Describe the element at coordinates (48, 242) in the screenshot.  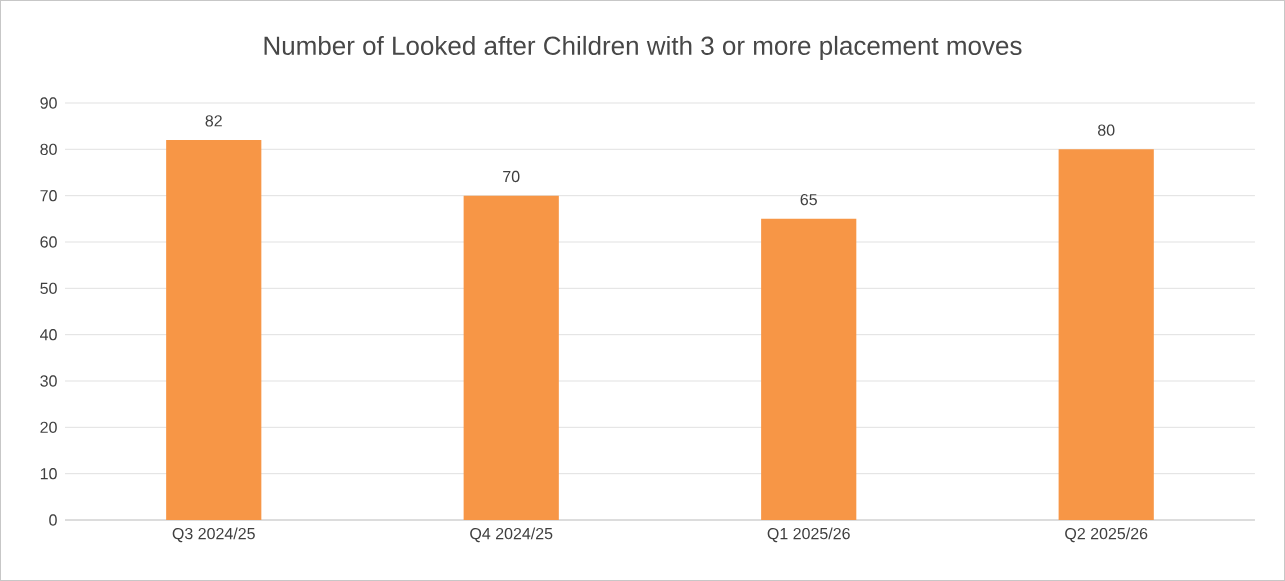
I see `y-tick-label: 60` at that location.